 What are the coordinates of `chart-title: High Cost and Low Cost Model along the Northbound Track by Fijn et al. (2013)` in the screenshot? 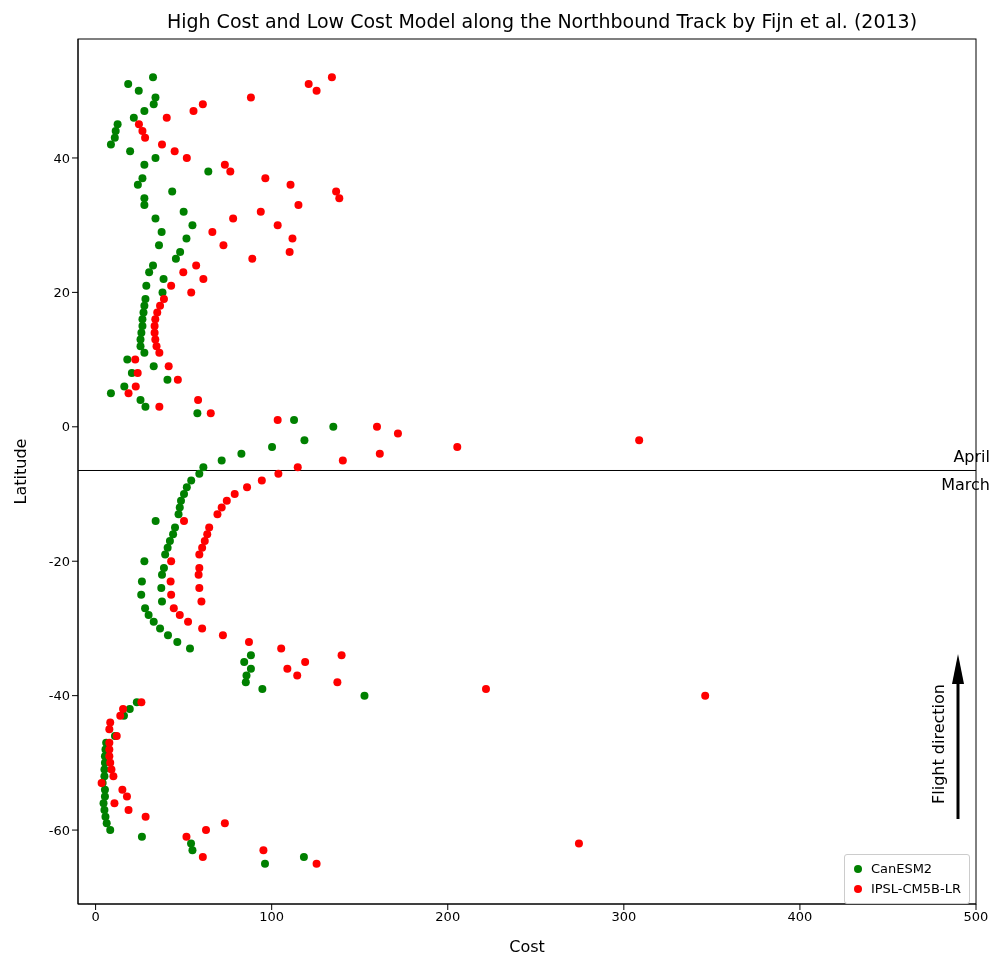 It's located at (542, 21).